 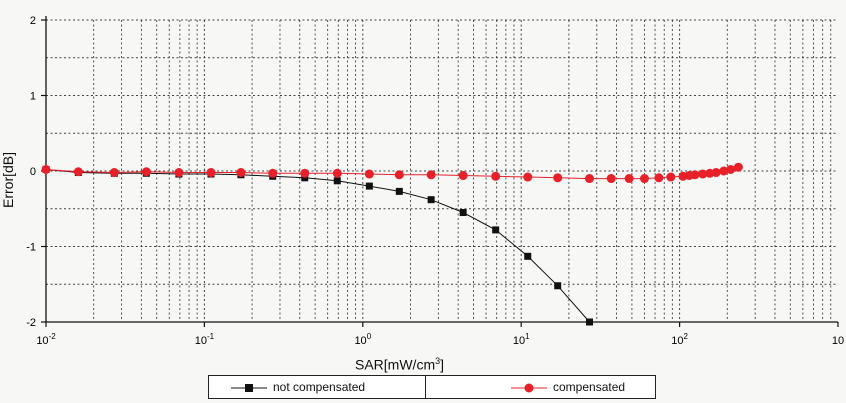 What do you see at coordinates (33, 172) in the screenshot?
I see `y-tick-label: 0` at bounding box center [33, 172].